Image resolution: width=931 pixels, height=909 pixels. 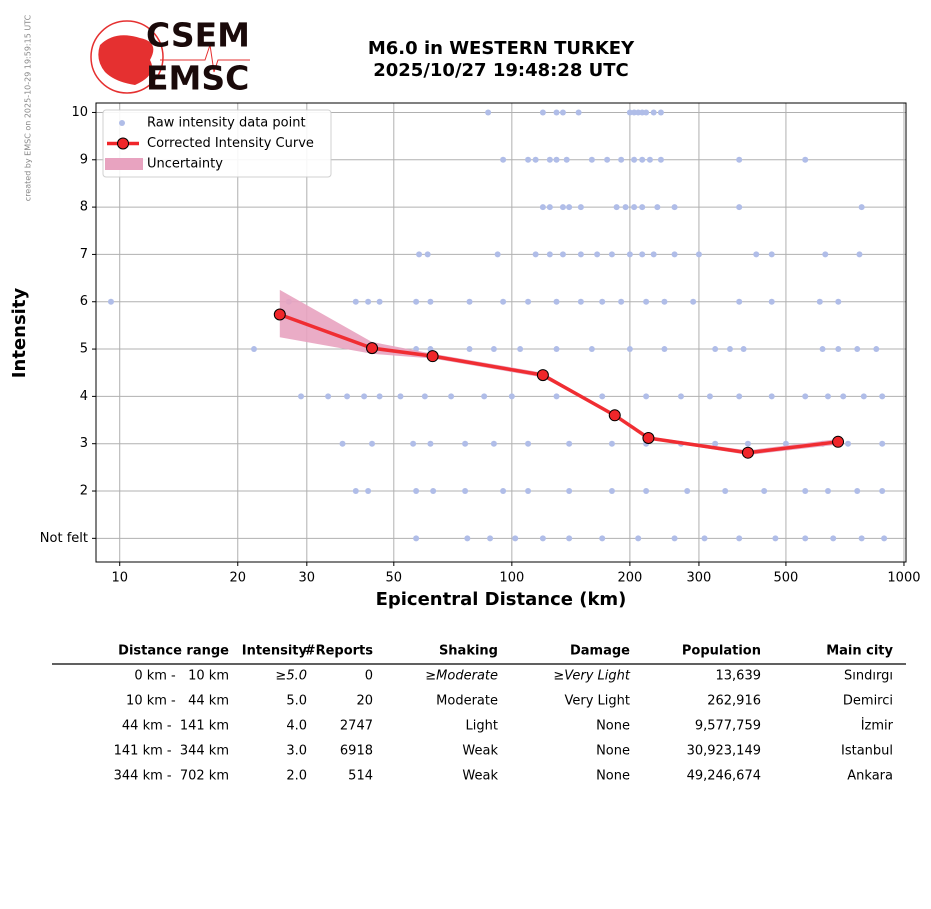 I want to click on table-cell: 3.0, so click(x=296, y=751).